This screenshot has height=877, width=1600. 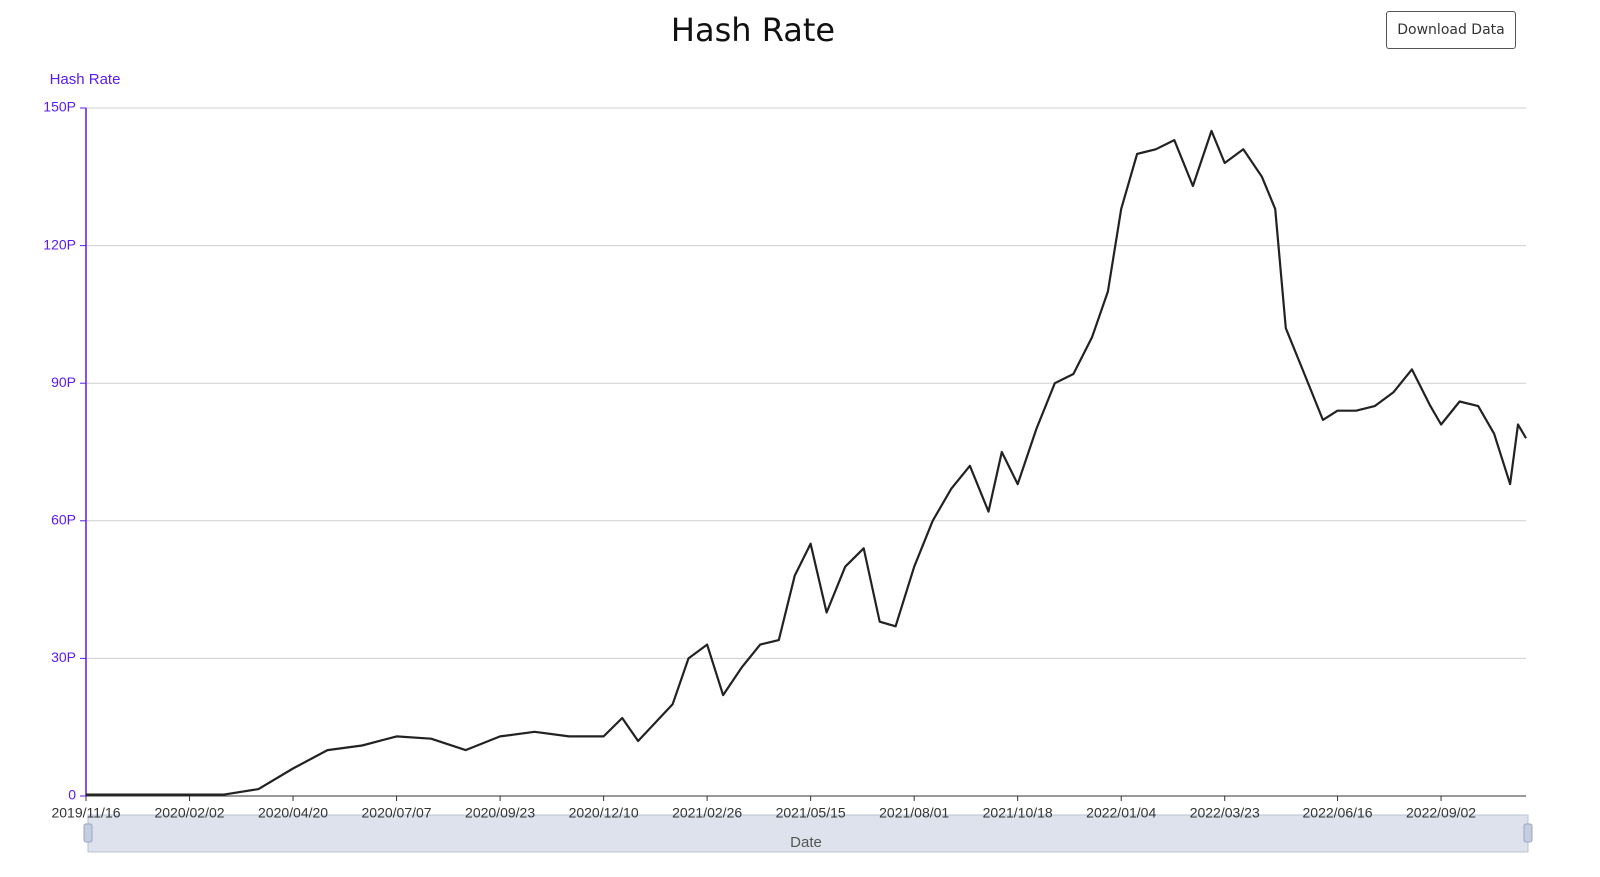 What do you see at coordinates (1451, 30) in the screenshot?
I see `download-button: Download Data` at bounding box center [1451, 30].